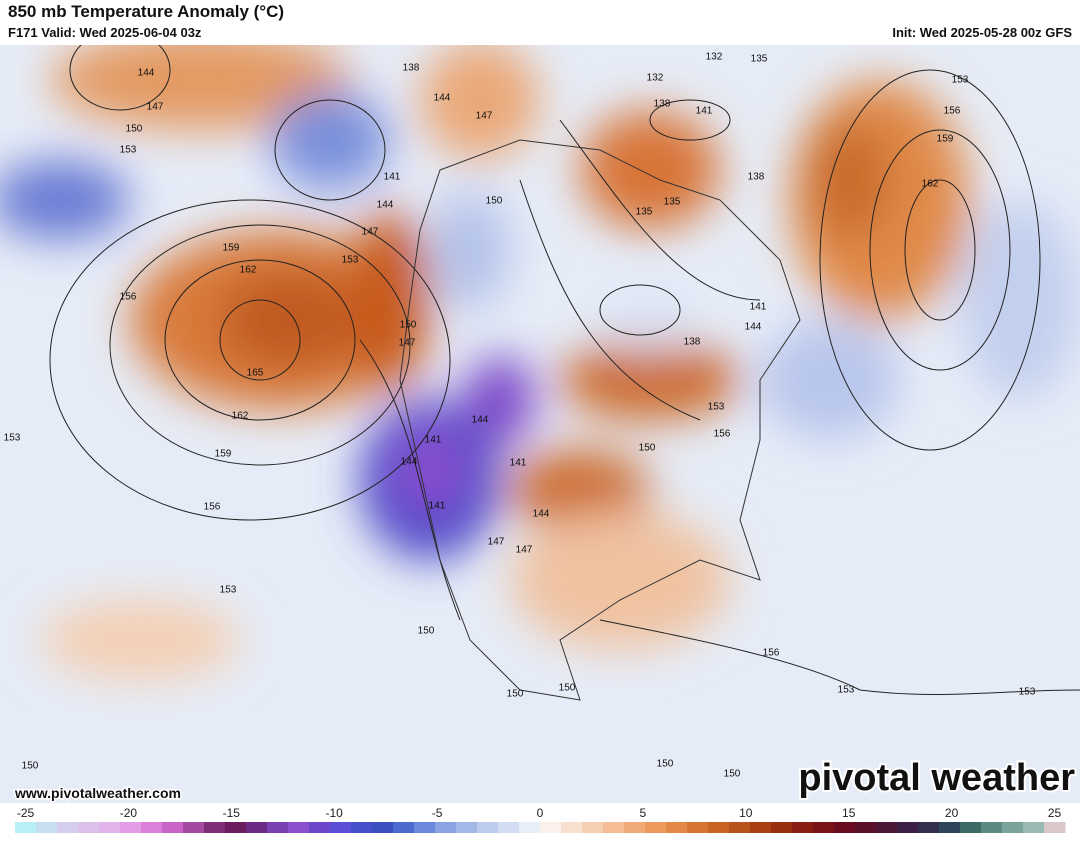 The height and width of the screenshot is (852, 1080). Describe the element at coordinates (255, 373) in the screenshot. I see `contour-label: 165` at that location.